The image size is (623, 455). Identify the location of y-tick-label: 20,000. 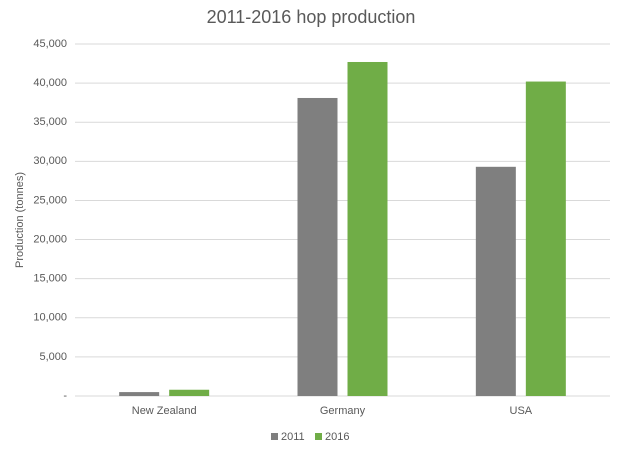
(50, 239).